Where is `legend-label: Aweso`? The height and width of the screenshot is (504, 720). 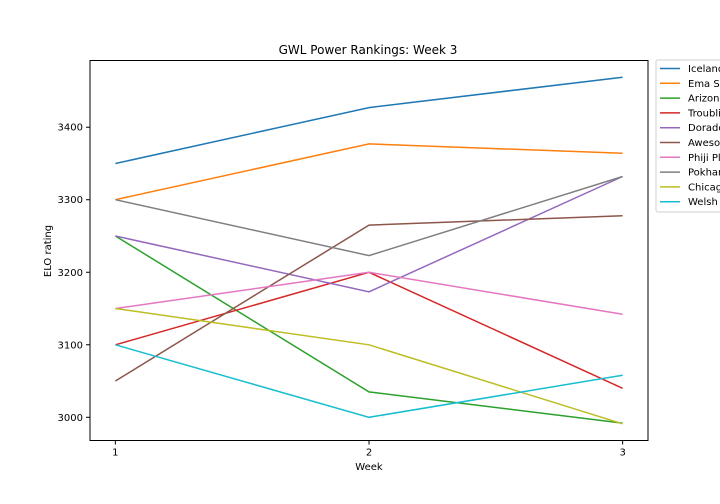 legend-label: Aweso is located at coordinates (704, 143).